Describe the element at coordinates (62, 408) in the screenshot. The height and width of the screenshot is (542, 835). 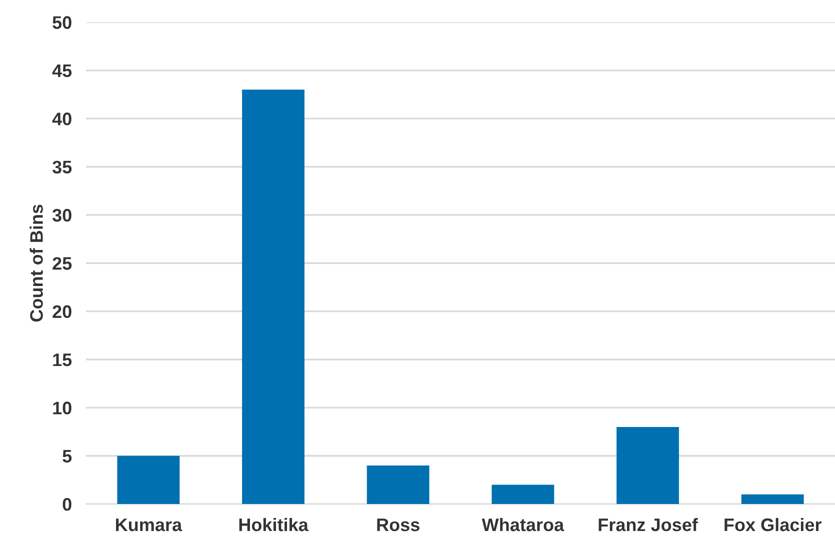
I see `y-tick-label: 10` at that location.